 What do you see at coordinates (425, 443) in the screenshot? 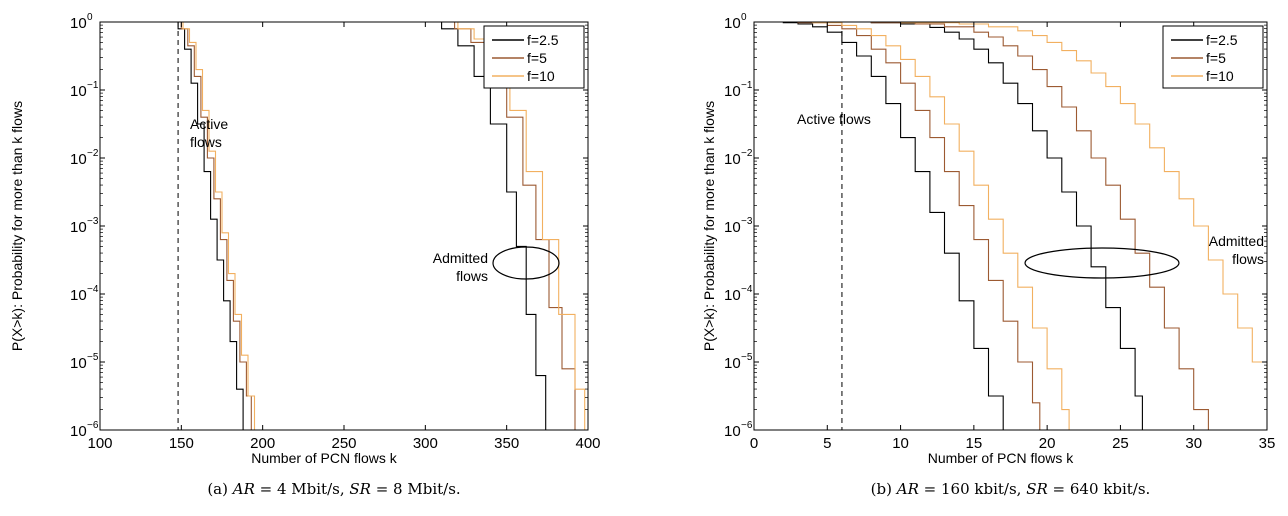
I see `x-tick-label: 300` at bounding box center [425, 443].